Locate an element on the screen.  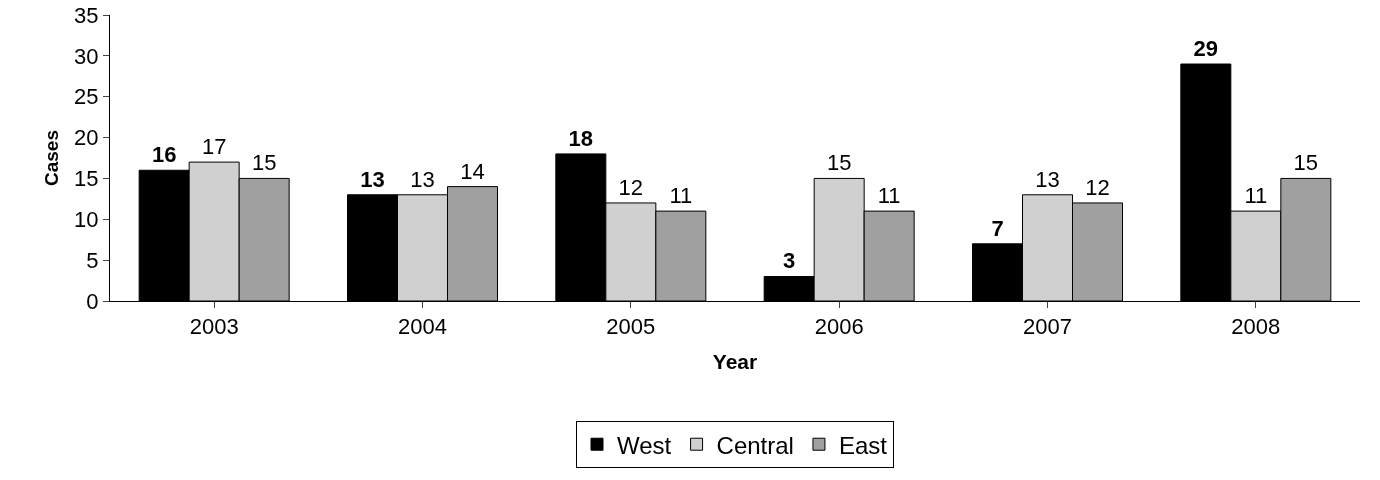
y-tick-label: 35 is located at coordinates (86, 15).